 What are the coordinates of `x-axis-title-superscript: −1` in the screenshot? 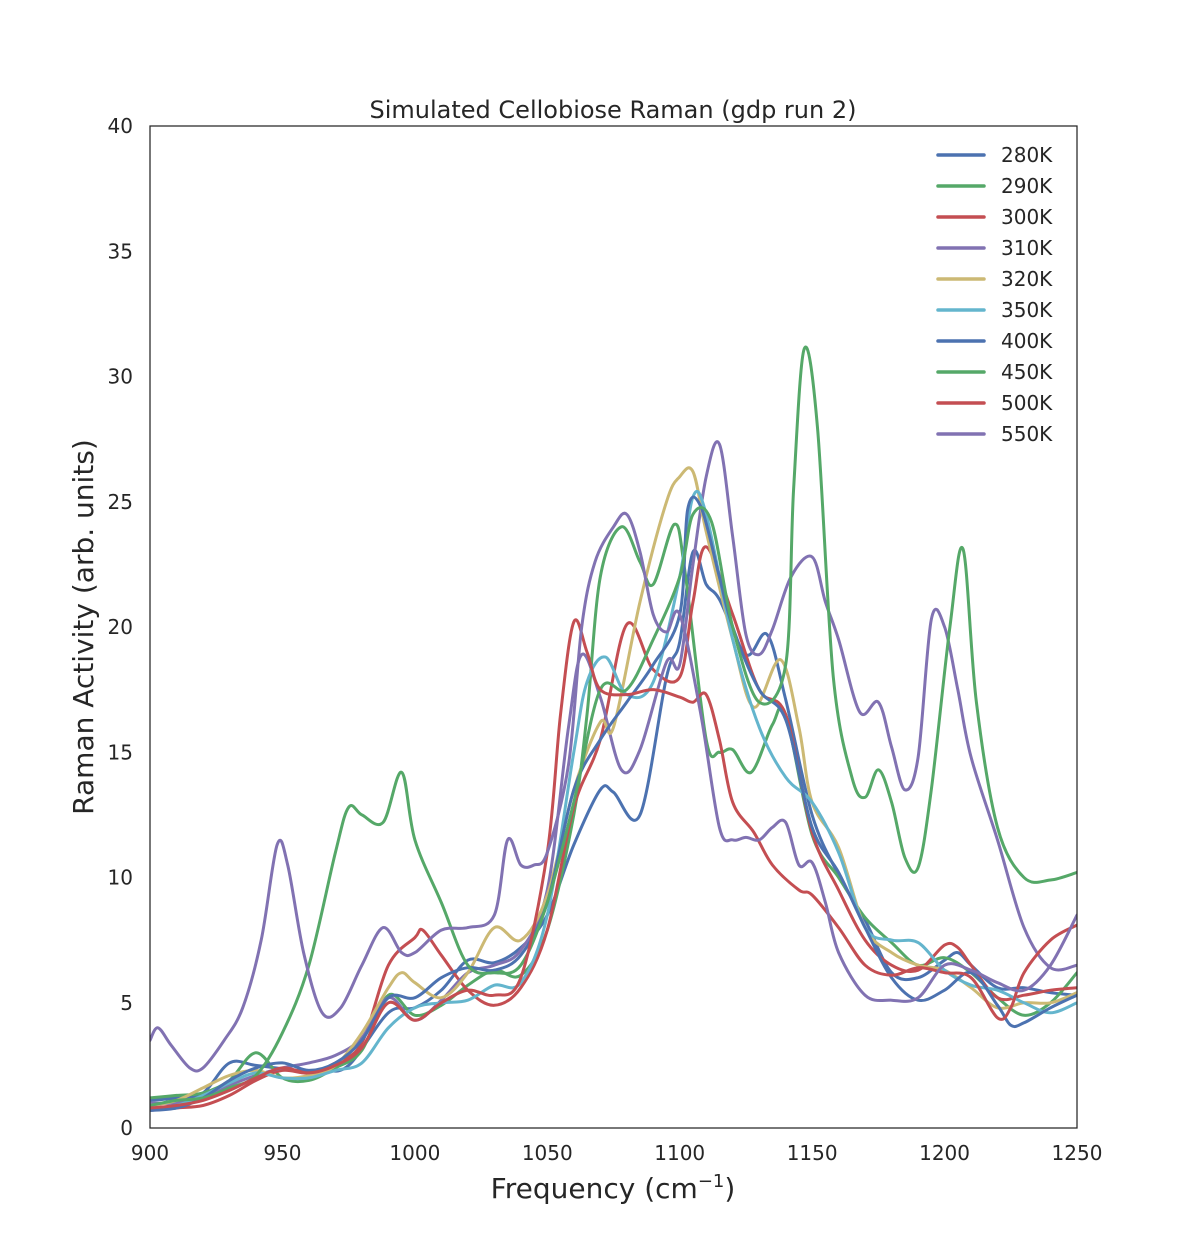 It's located at (711, 1181).